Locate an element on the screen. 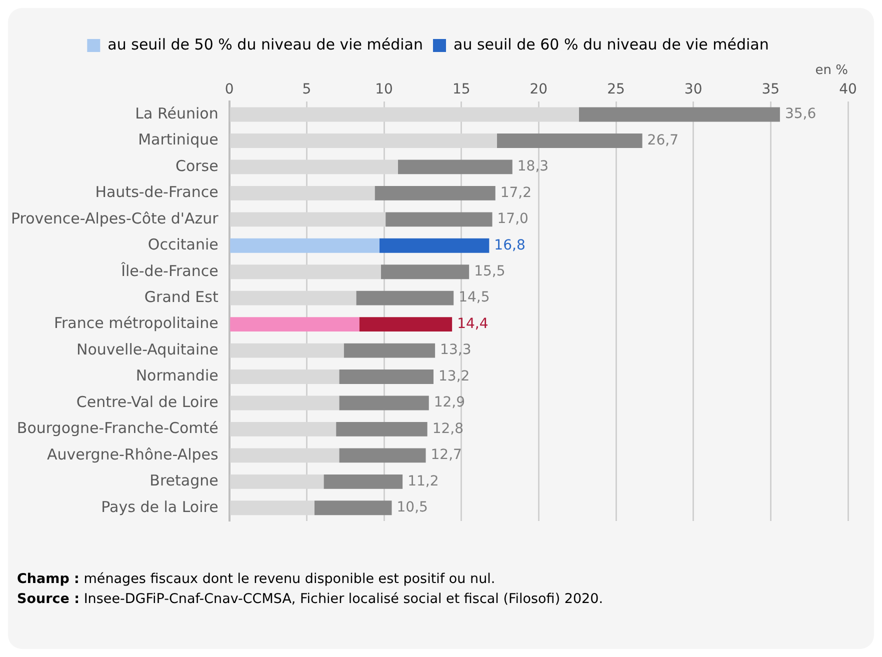 This screenshot has width=882, height=657. y-tick-label: France métropolitaine is located at coordinates (136, 323).